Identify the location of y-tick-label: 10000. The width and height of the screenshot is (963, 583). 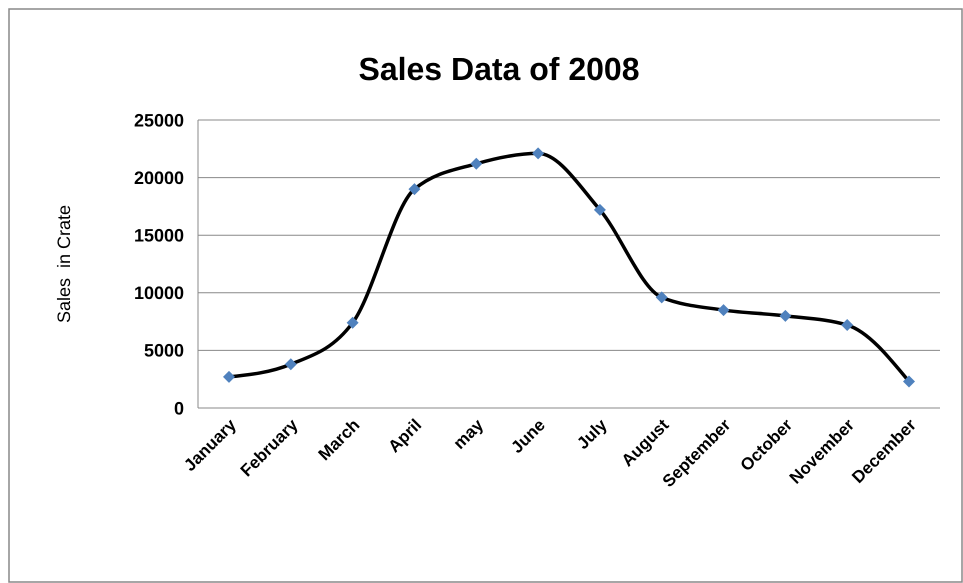
(159, 293).